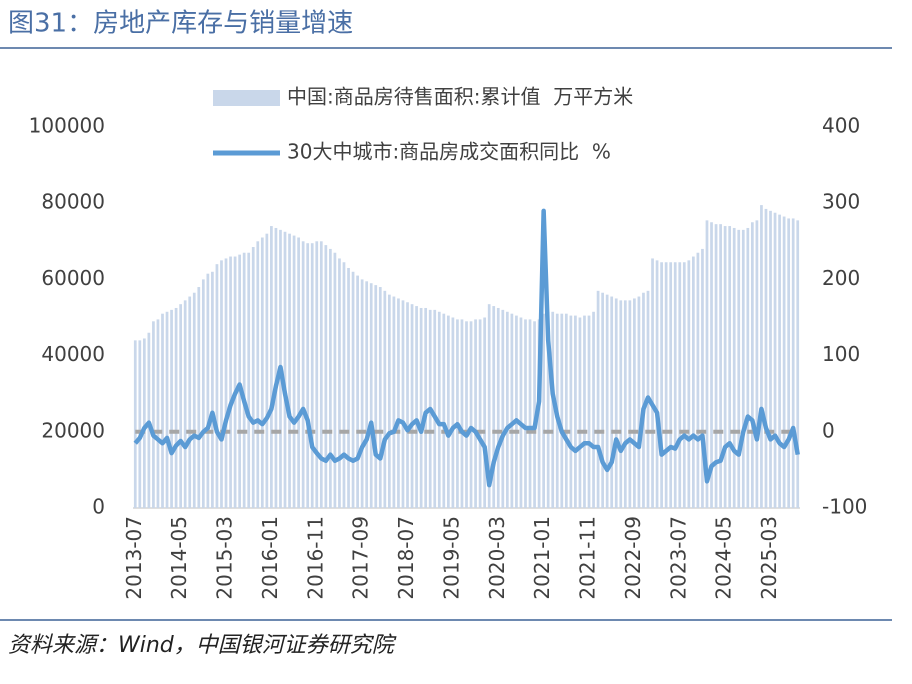  Describe the element at coordinates (828, 430) in the screenshot. I see `y2-tick-label: 0` at that location.